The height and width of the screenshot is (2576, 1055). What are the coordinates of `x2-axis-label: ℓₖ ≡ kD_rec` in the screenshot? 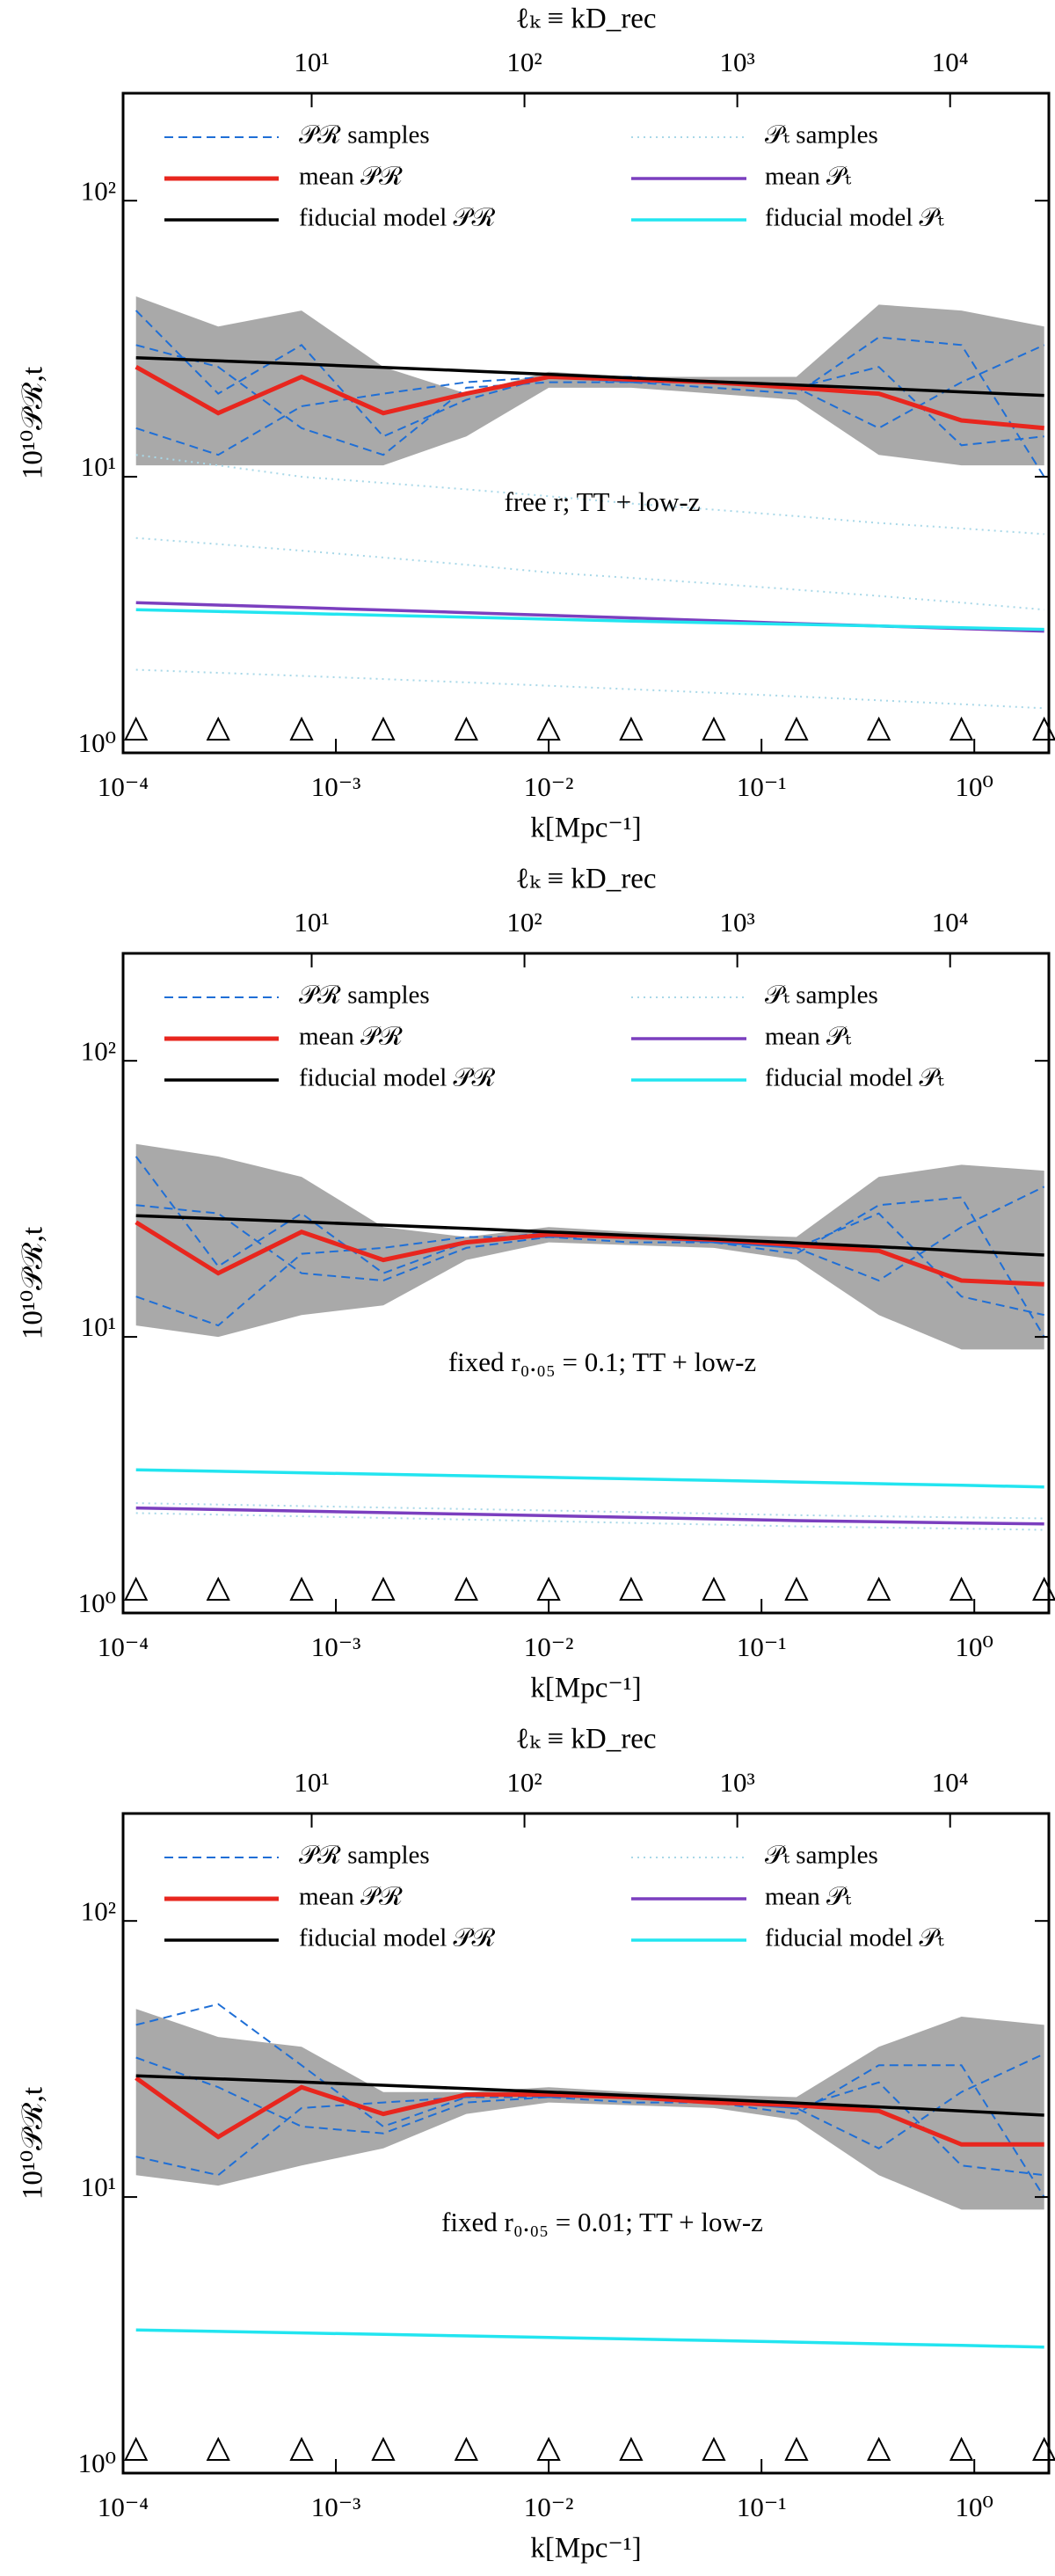 It's located at (585, 1739).